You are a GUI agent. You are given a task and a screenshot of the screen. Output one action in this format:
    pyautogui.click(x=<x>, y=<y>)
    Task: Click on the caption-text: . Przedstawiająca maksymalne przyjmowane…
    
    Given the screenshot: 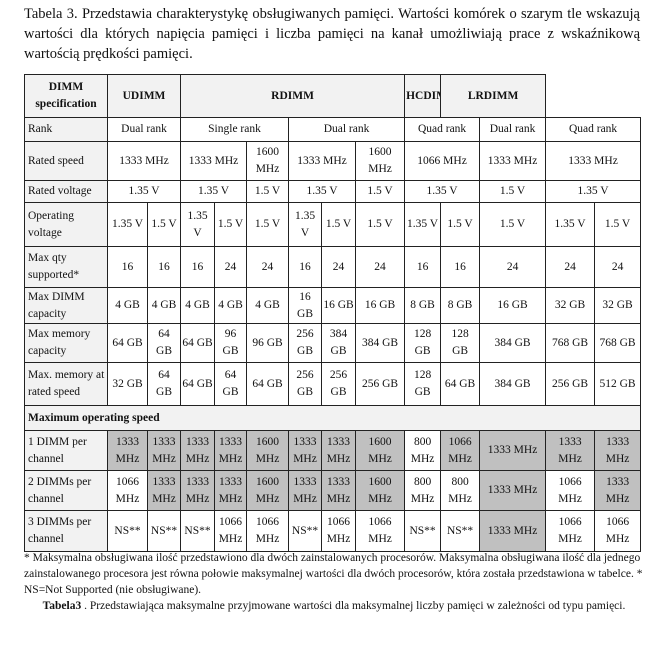 What is the action you would take?
    pyautogui.click(x=353, y=606)
    